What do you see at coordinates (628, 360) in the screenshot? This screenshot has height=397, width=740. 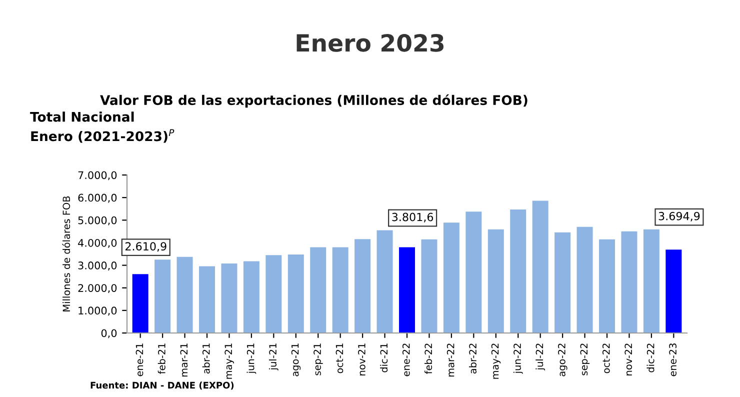 I see `x-tick-label: nov-22` at bounding box center [628, 360].